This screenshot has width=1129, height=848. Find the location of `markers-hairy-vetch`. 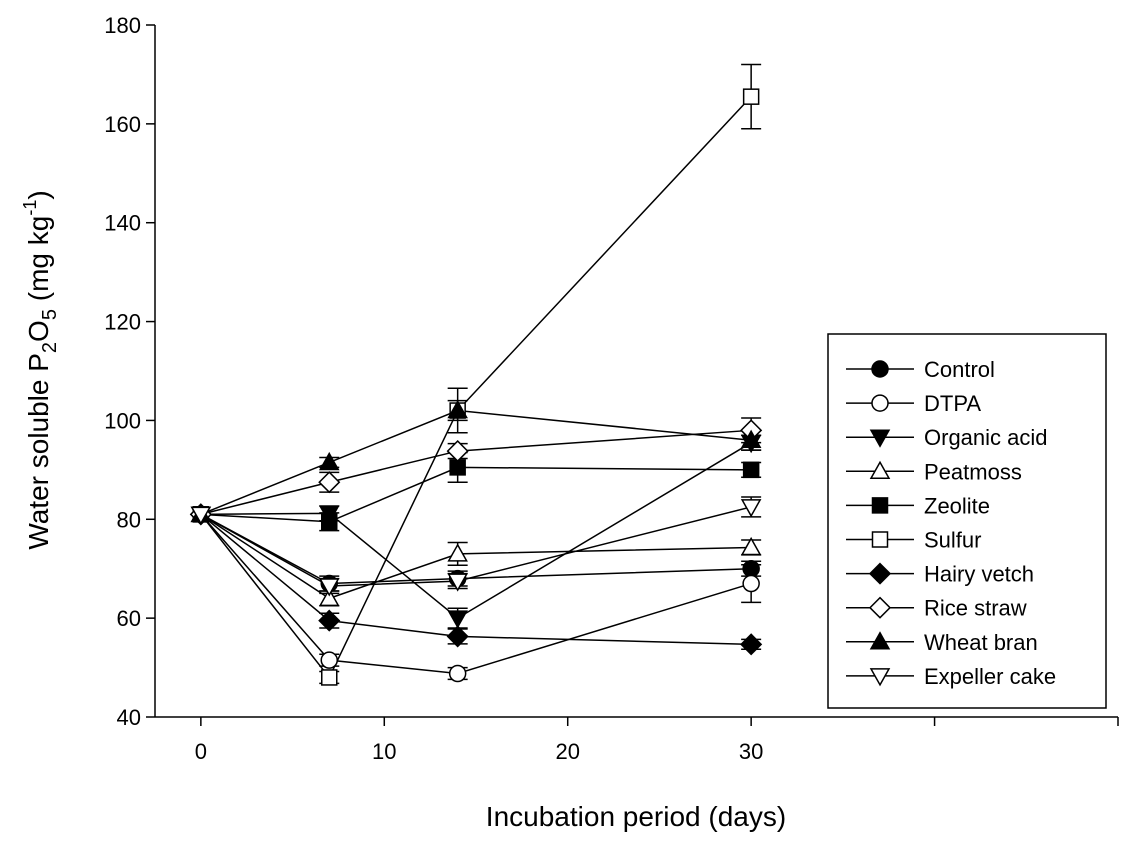

markers-hairy-vetch is located at coordinates (476, 579).